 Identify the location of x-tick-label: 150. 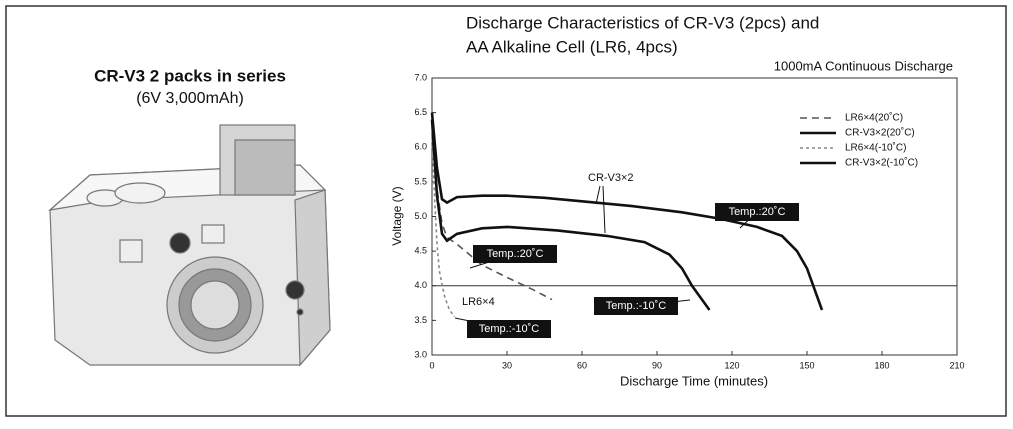
(806, 365).